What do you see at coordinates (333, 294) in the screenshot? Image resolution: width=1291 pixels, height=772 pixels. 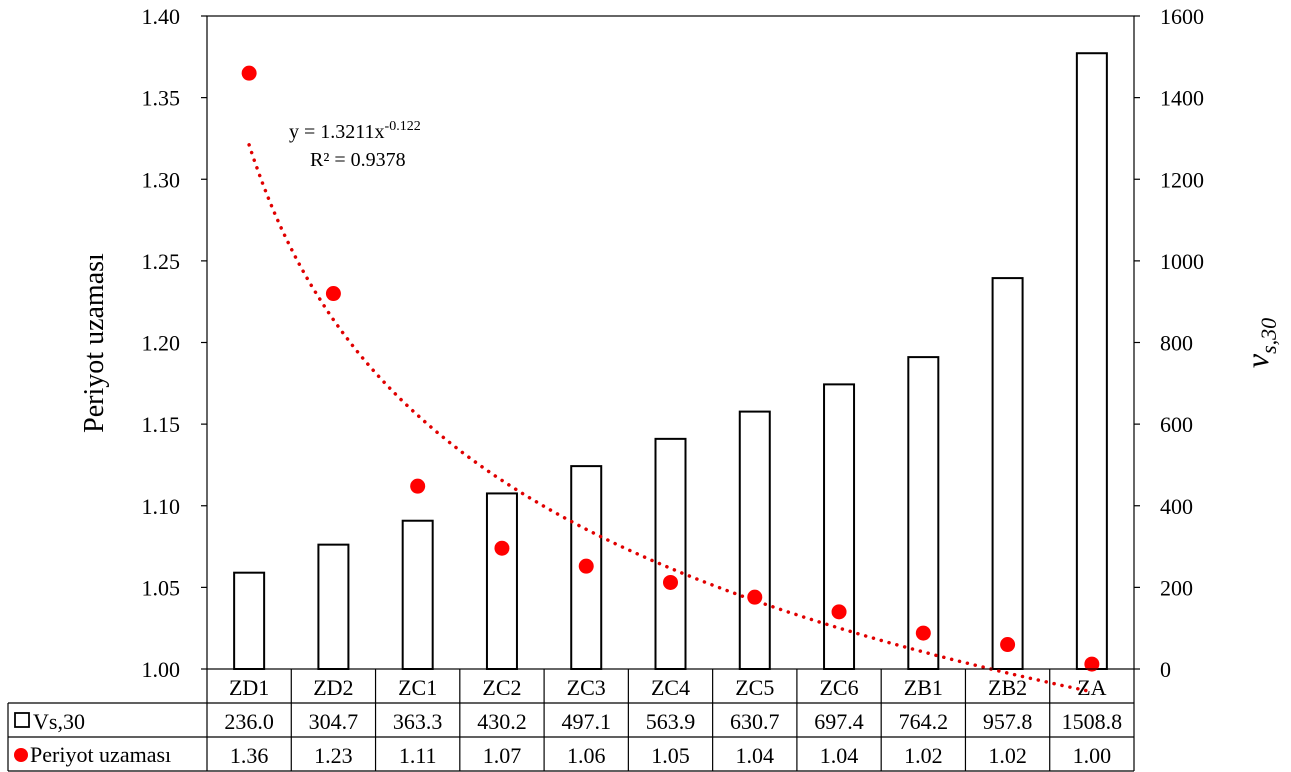 I see `point-ZD2` at bounding box center [333, 294].